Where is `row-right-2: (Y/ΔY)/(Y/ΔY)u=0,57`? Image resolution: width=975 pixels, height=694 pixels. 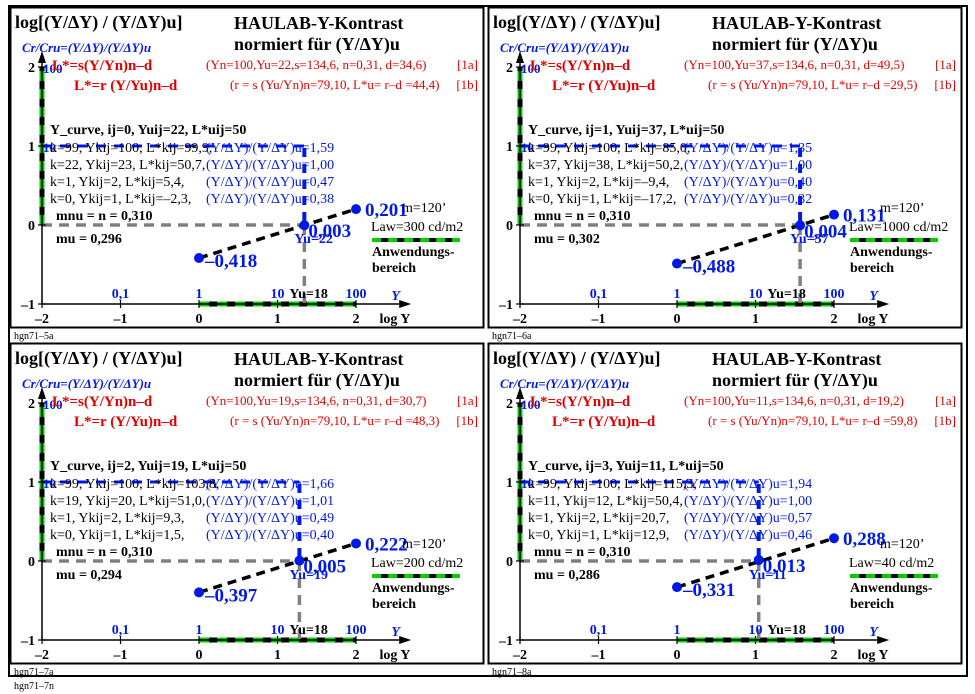
row-right-2: (Y/ΔY)/(Y/ΔY)u=0,57 is located at coordinates (748, 518).